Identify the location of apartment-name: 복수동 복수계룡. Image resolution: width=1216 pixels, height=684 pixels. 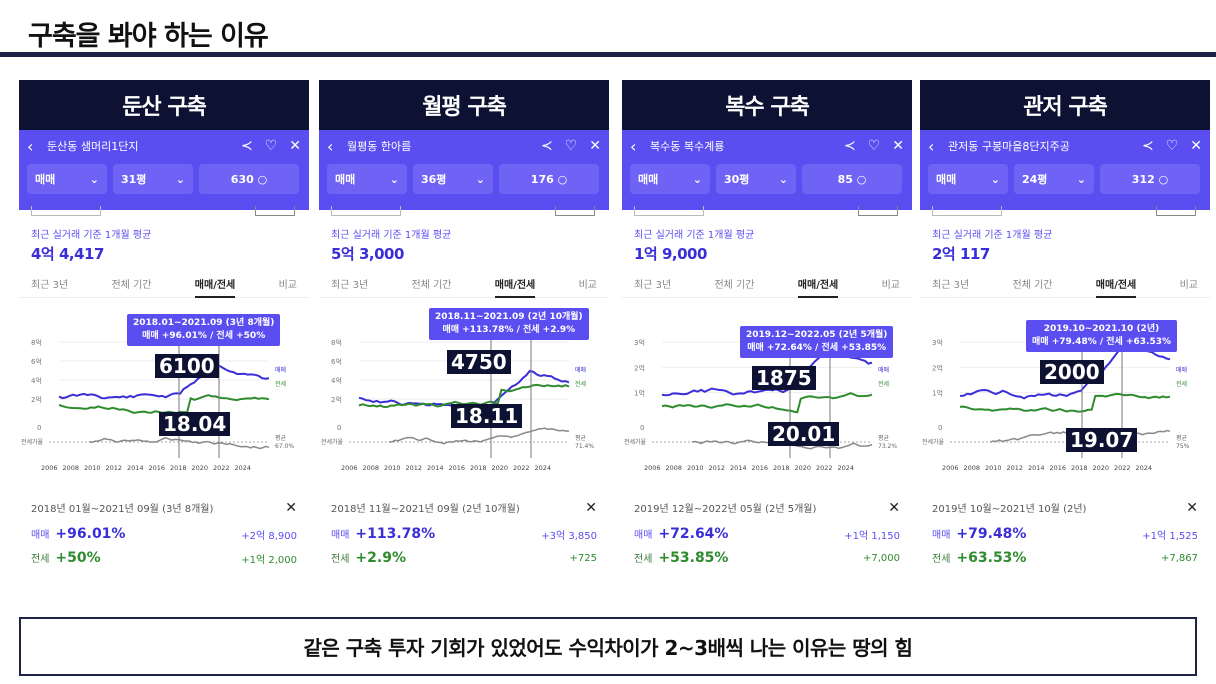
(687, 146).